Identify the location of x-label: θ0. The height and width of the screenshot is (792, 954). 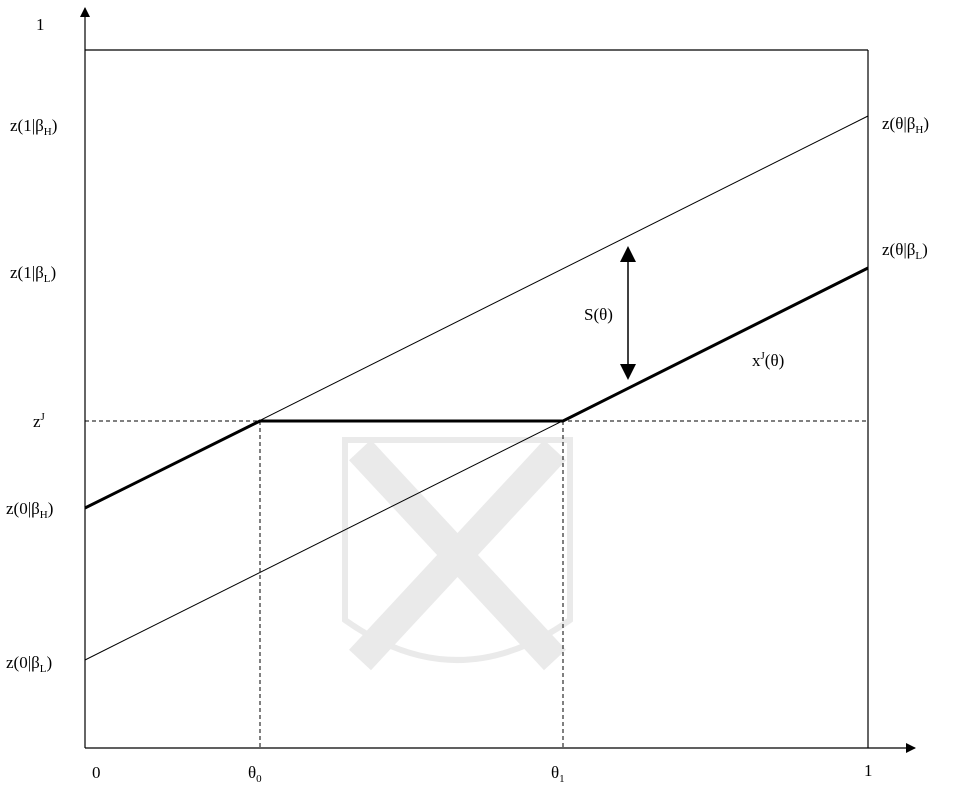
(255, 774).